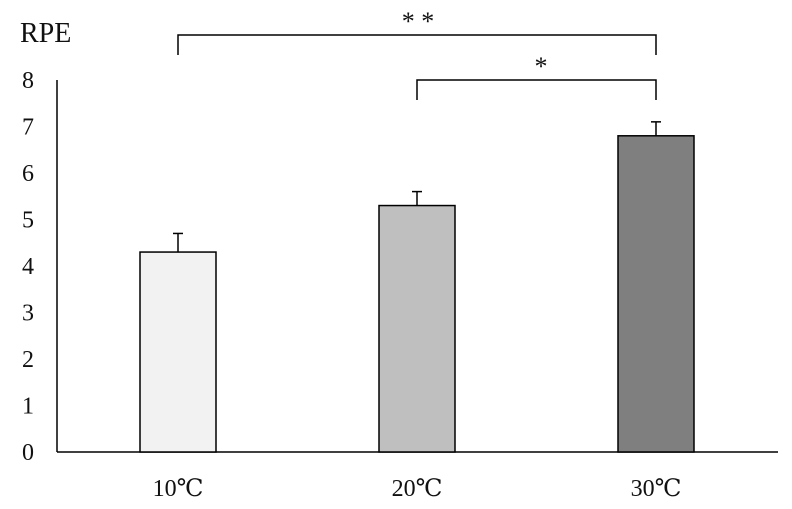 The height and width of the screenshot is (509, 792). What do you see at coordinates (28, 174) in the screenshot?
I see `y-tick-label-6: 6` at bounding box center [28, 174].